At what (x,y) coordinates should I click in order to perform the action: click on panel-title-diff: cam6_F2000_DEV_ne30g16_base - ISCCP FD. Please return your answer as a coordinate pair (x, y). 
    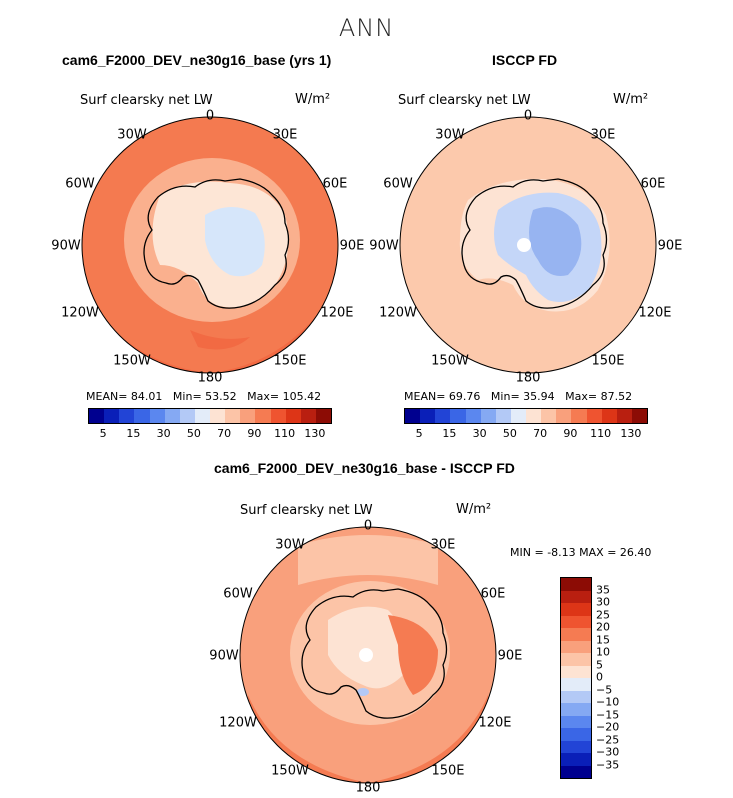
    Looking at the image, I should click on (364, 468).